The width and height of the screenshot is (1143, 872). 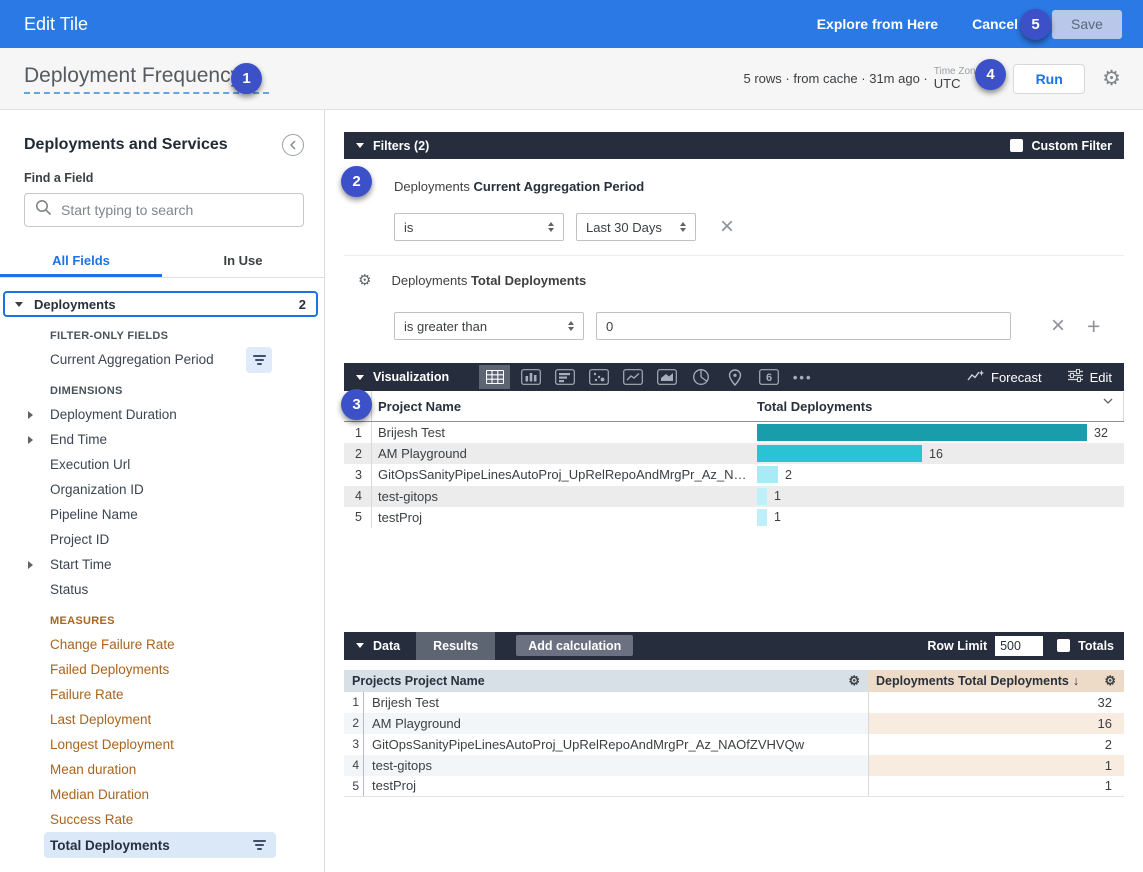 What do you see at coordinates (160, 694) in the screenshot?
I see `field-failure-rate: Failure Rate` at bounding box center [160, 694].